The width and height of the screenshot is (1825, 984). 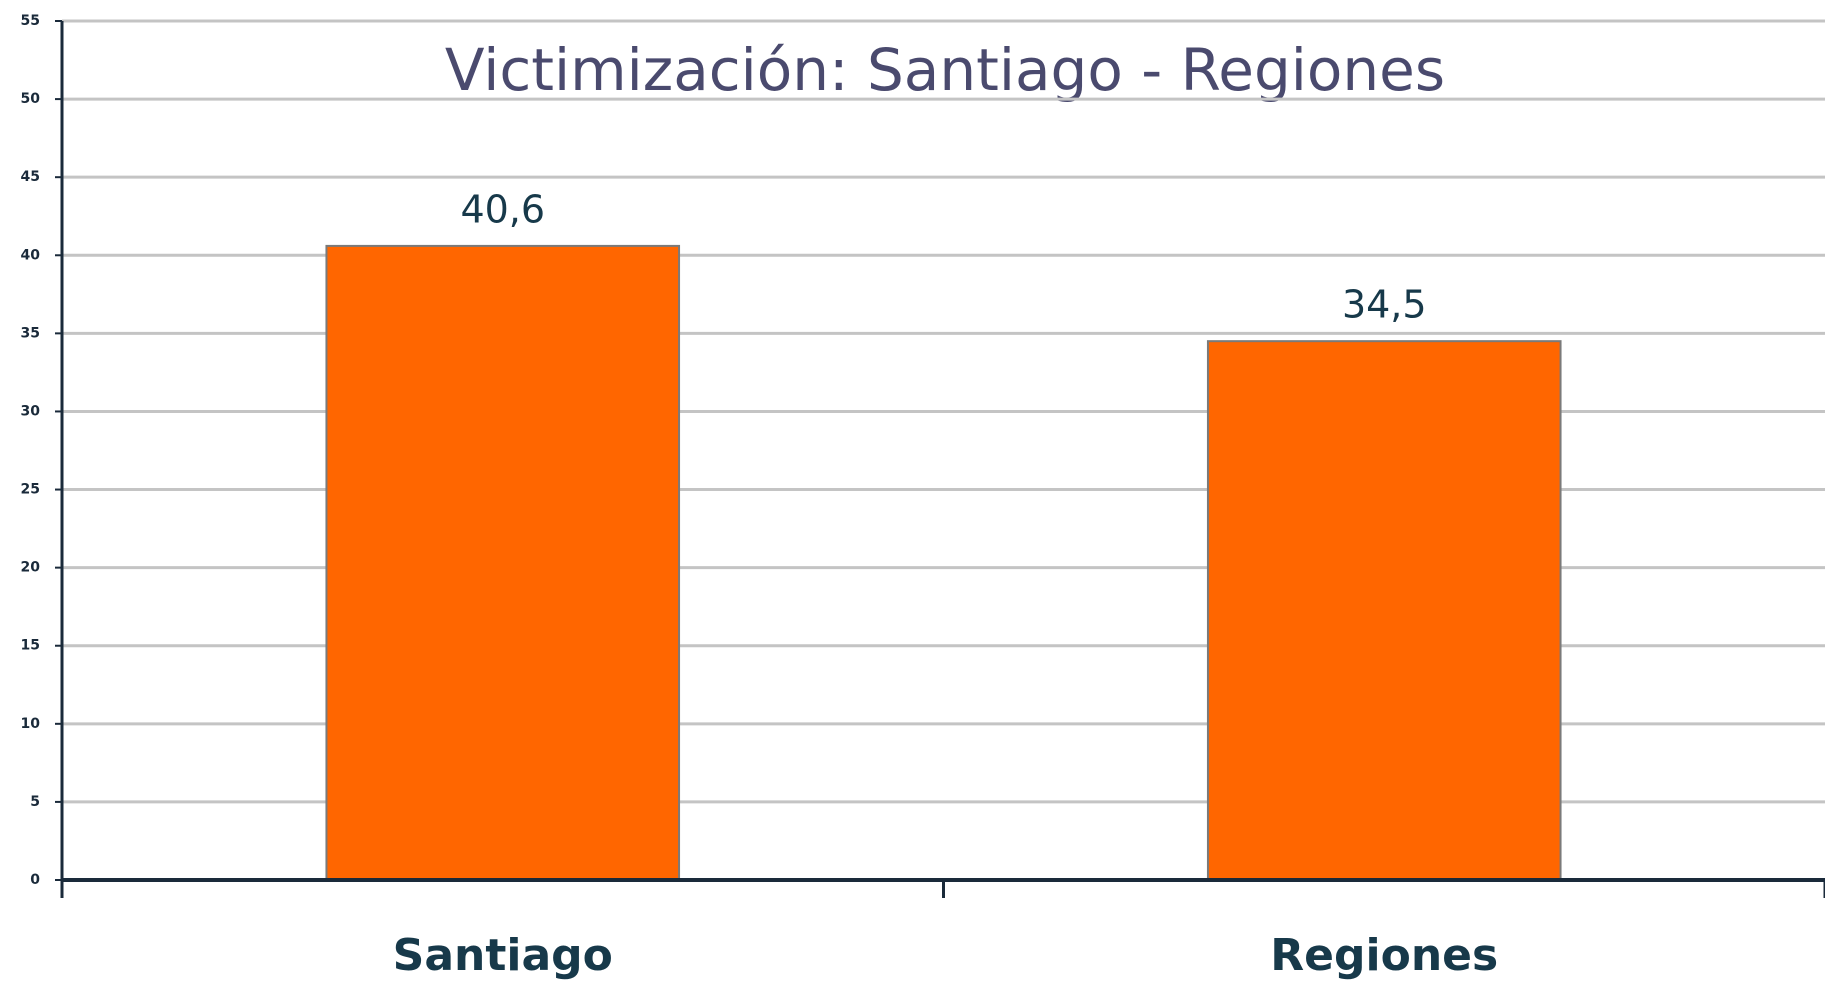 I want to click on y-tick-label: 25, so click(x=30, y=490).